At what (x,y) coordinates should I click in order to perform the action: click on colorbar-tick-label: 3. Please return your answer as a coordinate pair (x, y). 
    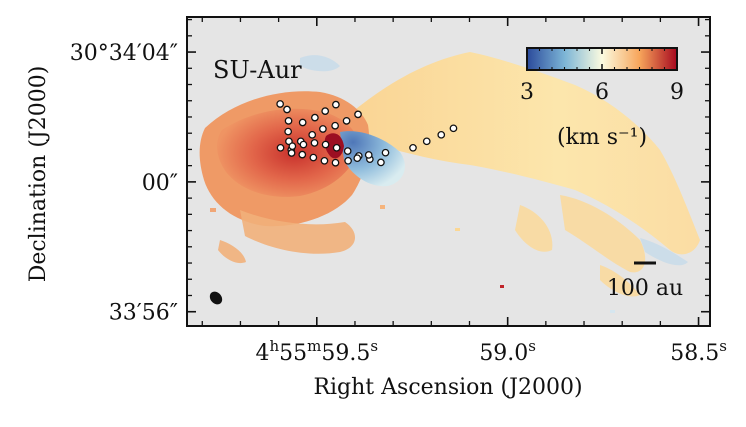
    Looking at the image, I should click on (527, 92).